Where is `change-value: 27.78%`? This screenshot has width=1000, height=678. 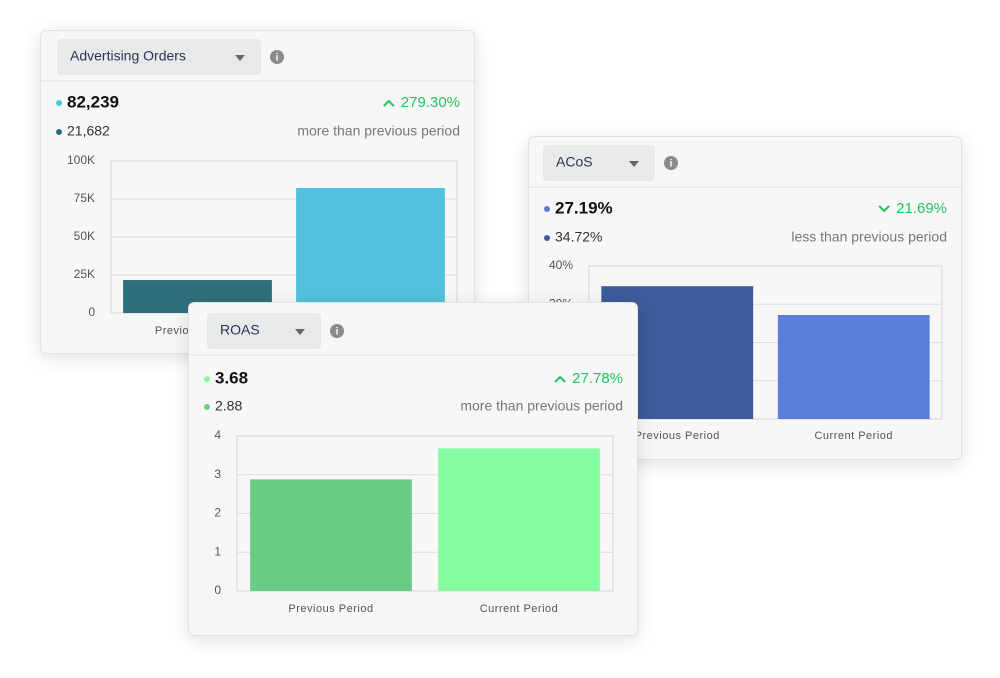
change-value: 27.78% is located at coordinates (597, 378).